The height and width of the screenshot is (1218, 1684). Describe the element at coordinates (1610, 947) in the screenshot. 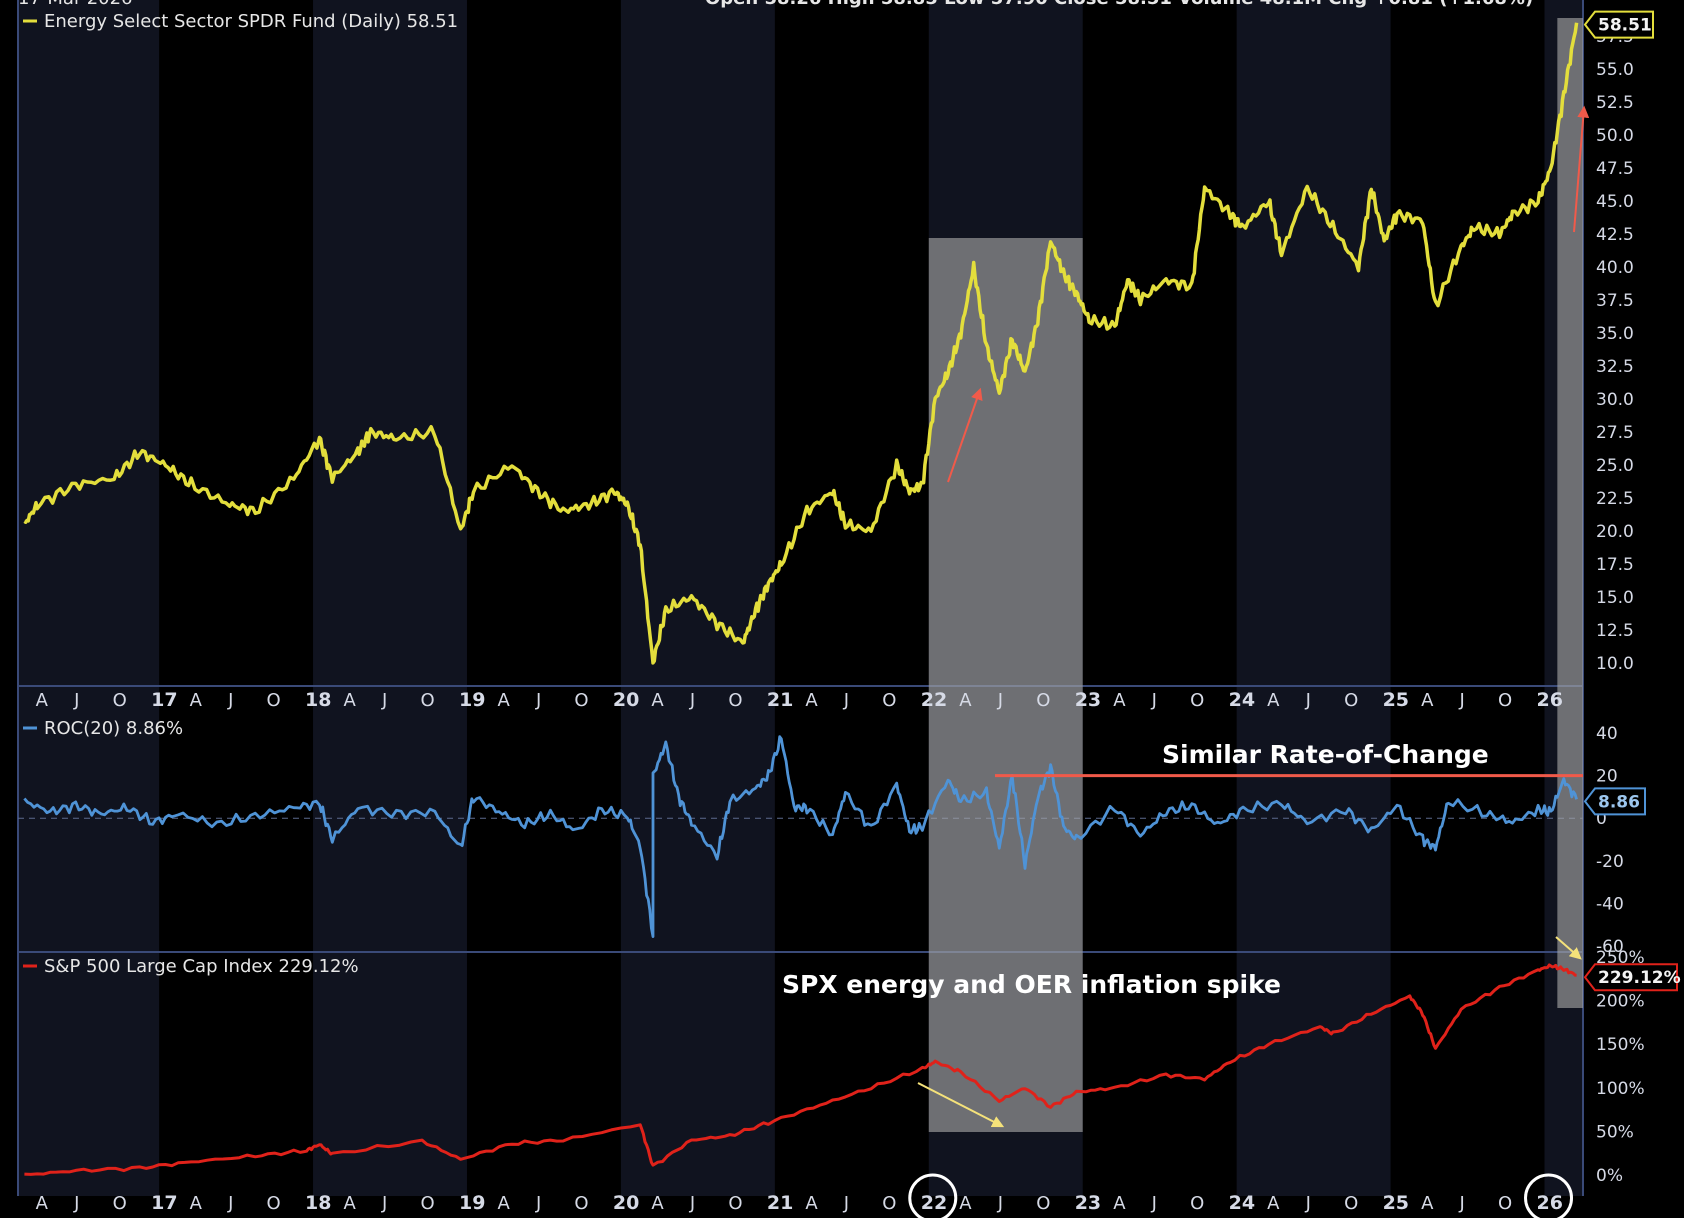

I see `roc-y-tick: -60` at that location.